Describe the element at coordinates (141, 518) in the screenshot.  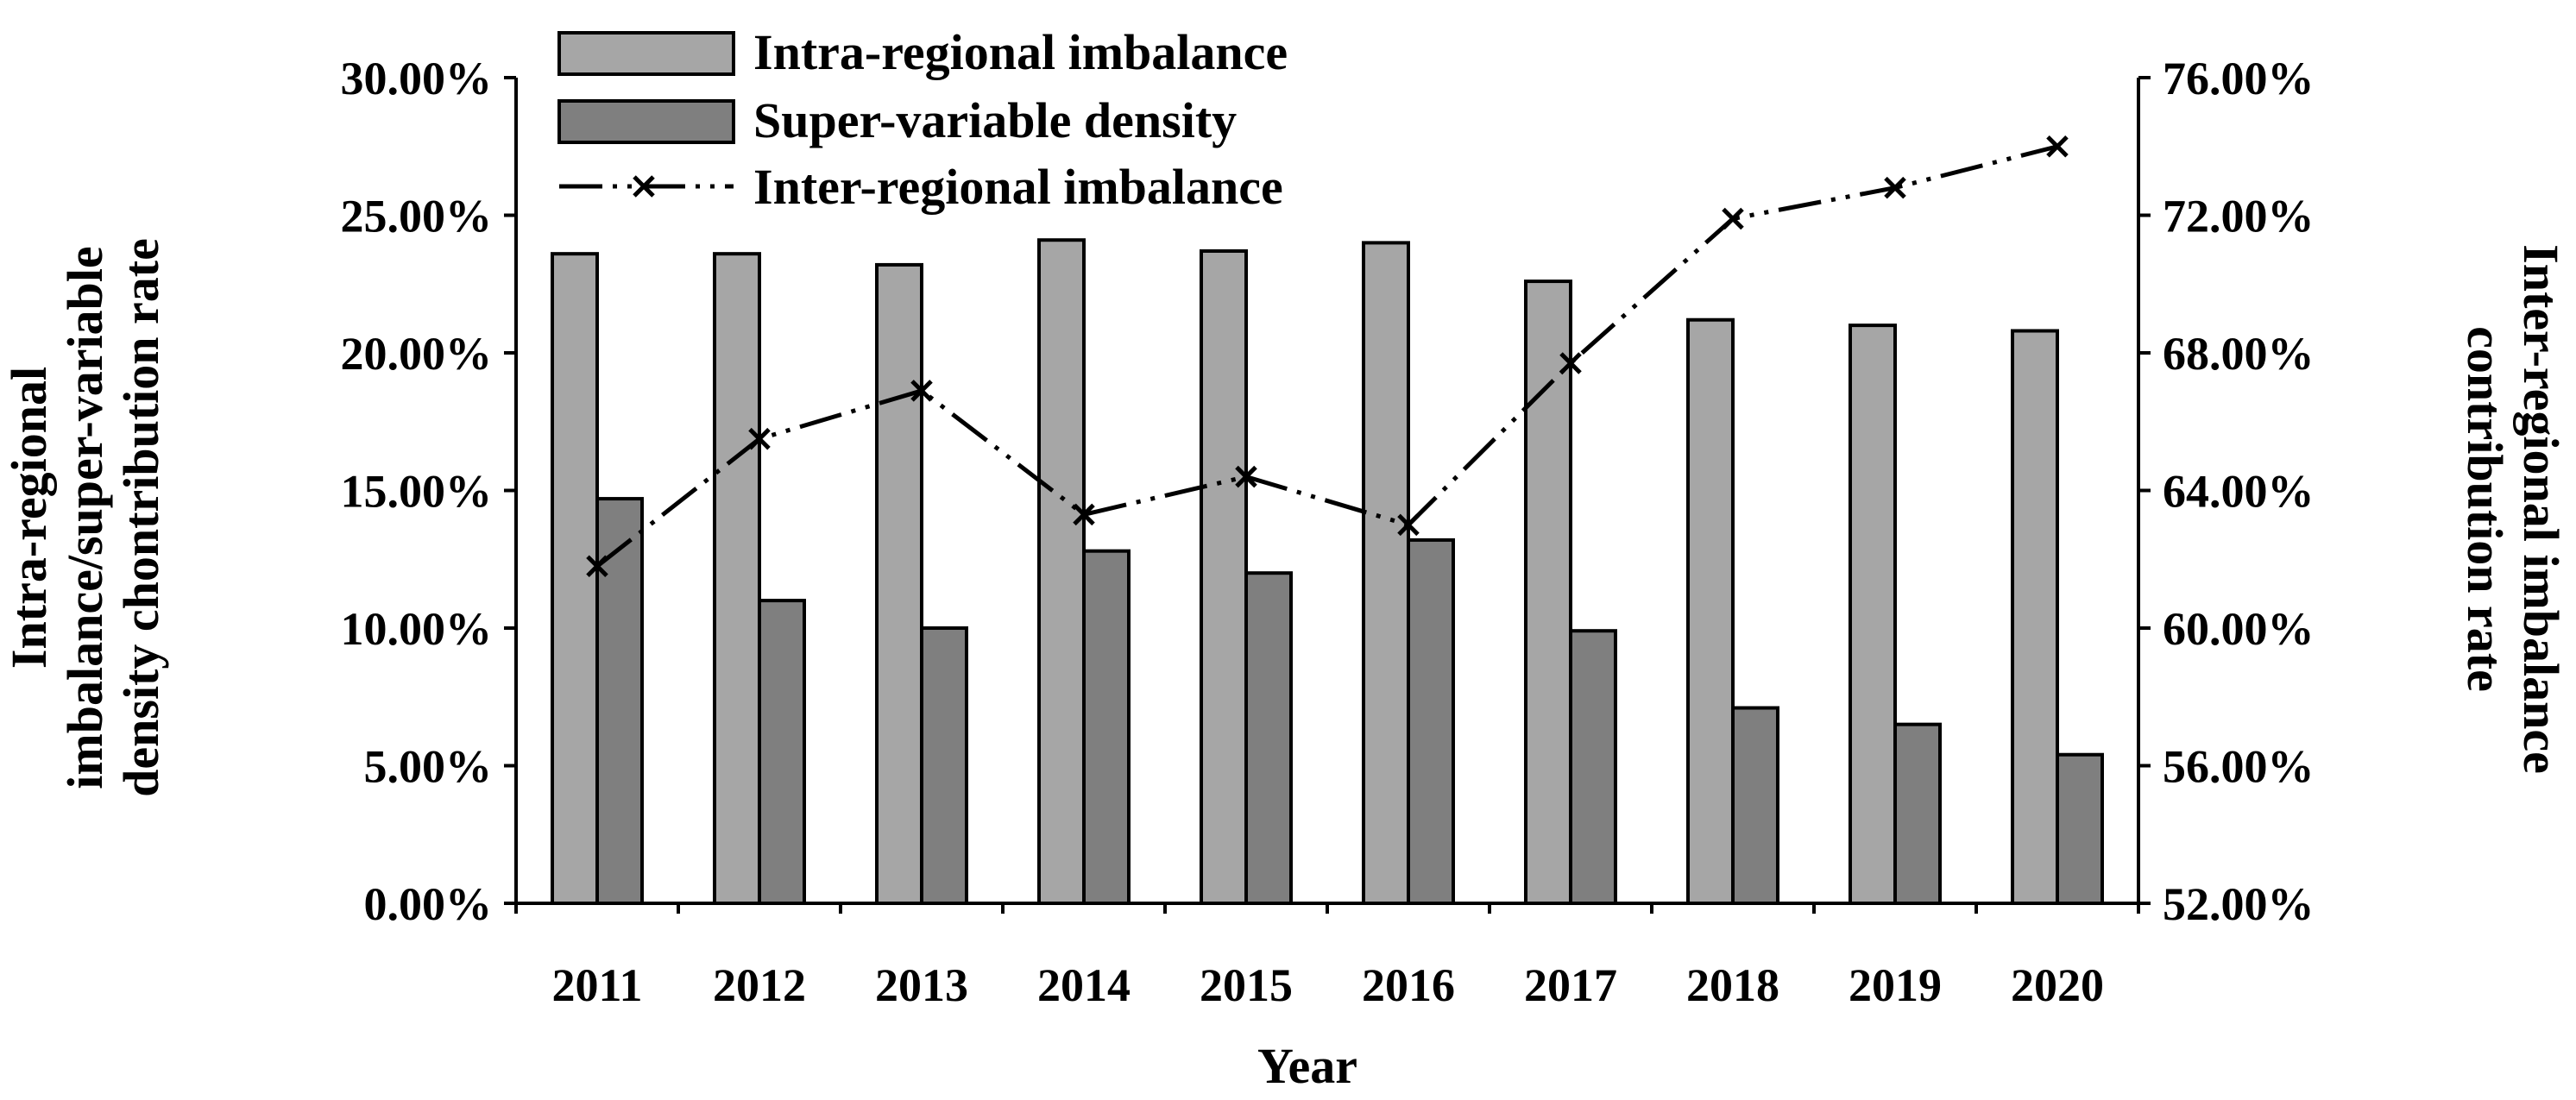
I see `y-left-title-line: density chontribution rate` at that location.